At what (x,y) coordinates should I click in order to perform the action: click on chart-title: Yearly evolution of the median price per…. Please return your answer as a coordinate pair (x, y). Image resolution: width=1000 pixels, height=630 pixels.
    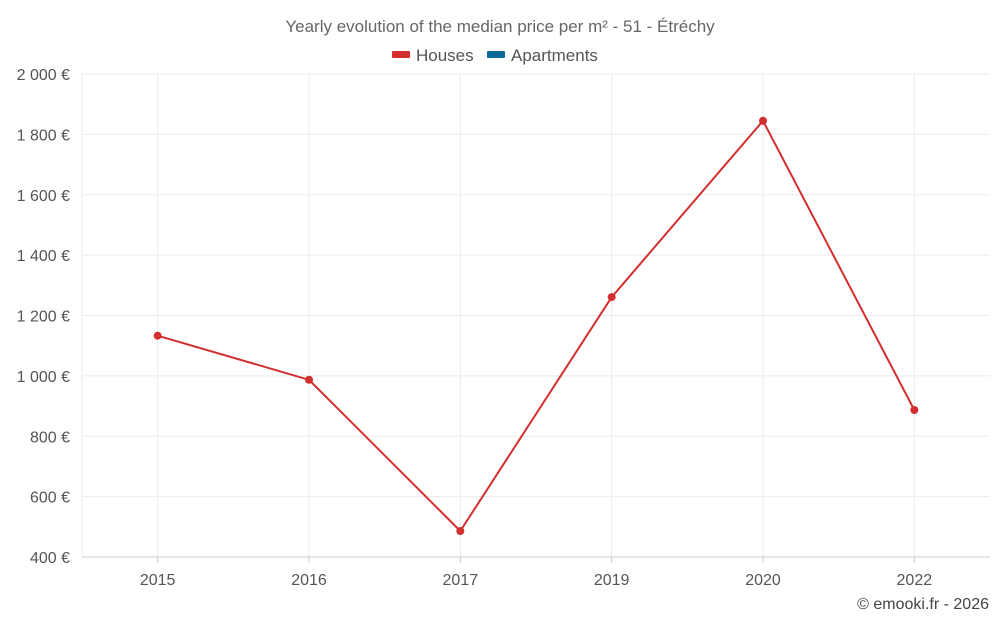
    Looking at the image, I should click on (500, 26).